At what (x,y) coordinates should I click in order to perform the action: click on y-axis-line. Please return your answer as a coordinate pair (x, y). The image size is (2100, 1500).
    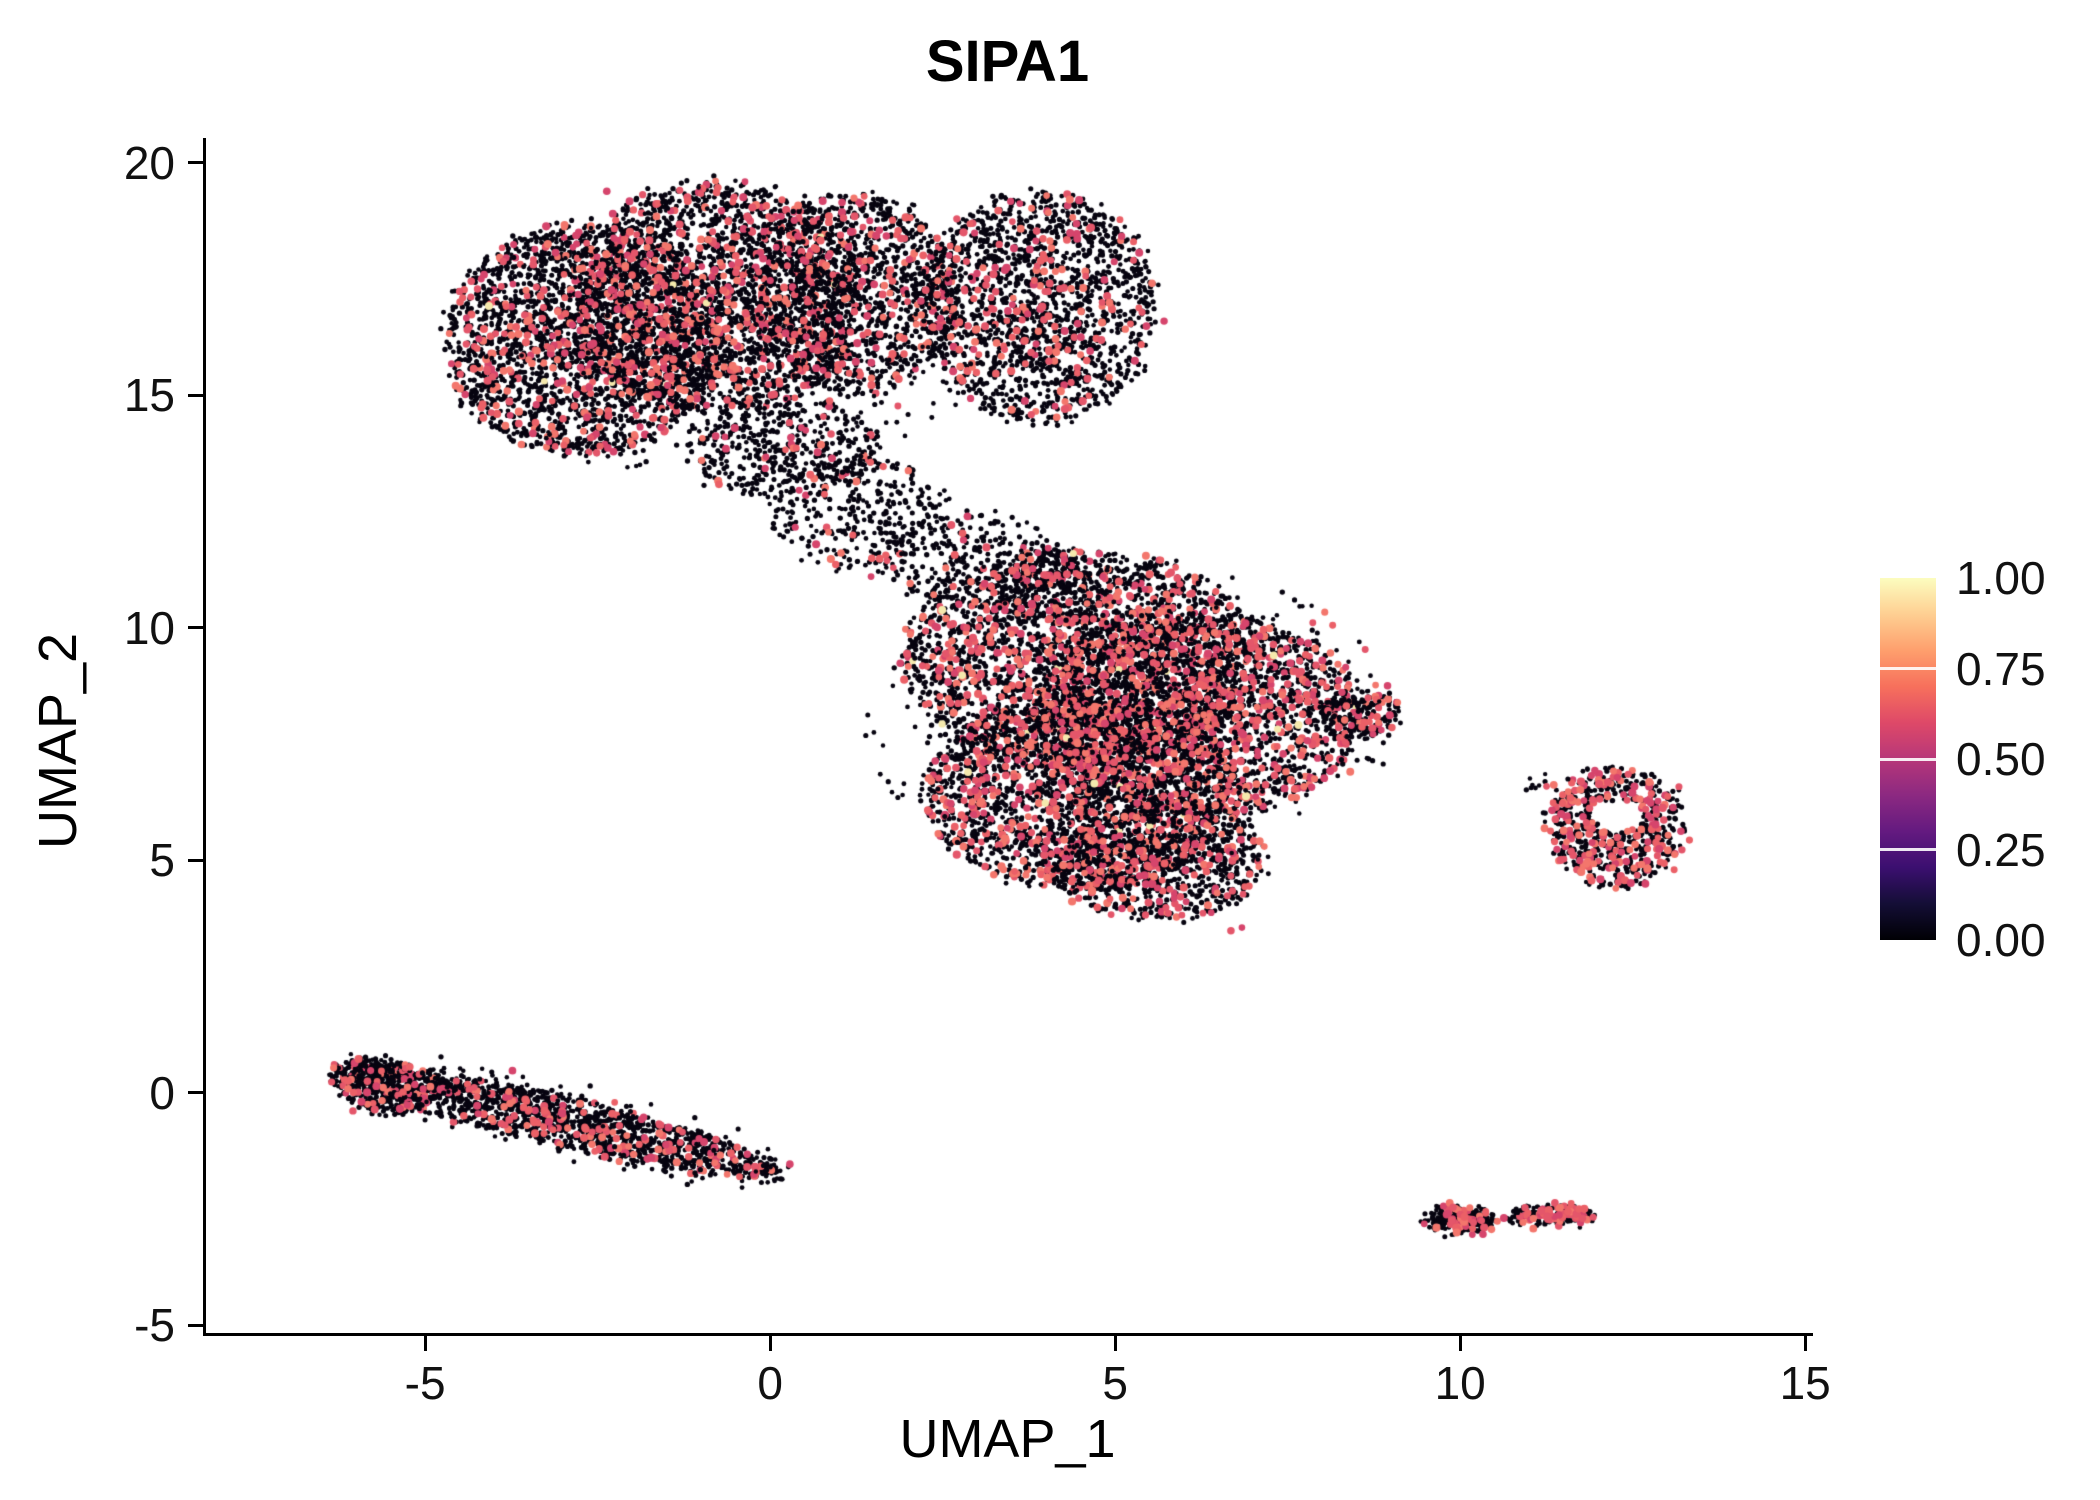
    Looking at the image, I should click on (204, 737).